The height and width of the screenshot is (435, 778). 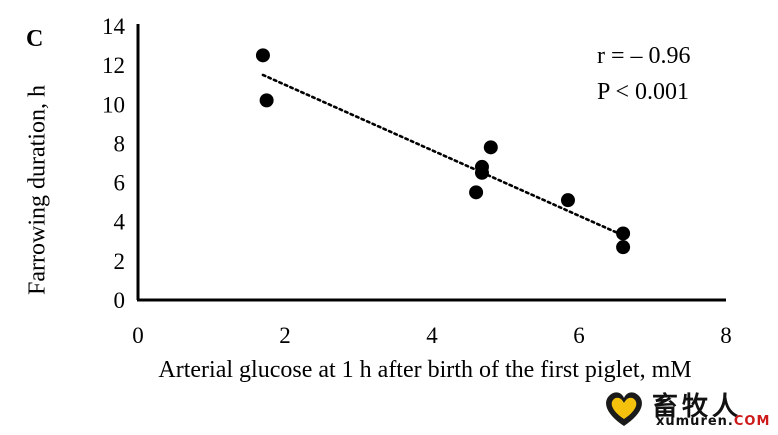 I want to click on x-tick-label: 4, so click(x=432, y=335).